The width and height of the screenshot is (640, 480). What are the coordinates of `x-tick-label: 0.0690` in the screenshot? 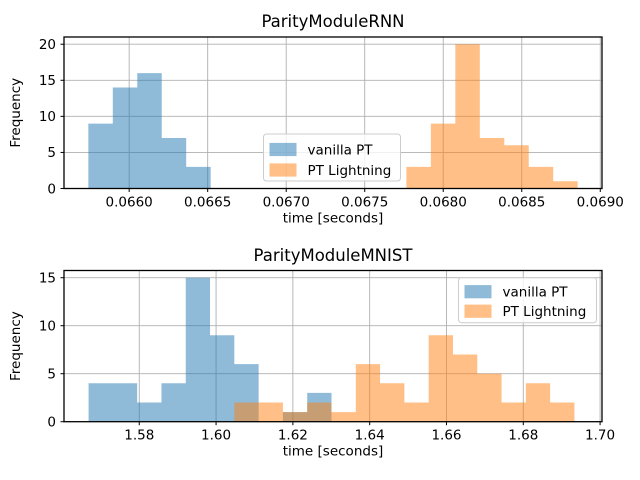 It's located at (600, 203).